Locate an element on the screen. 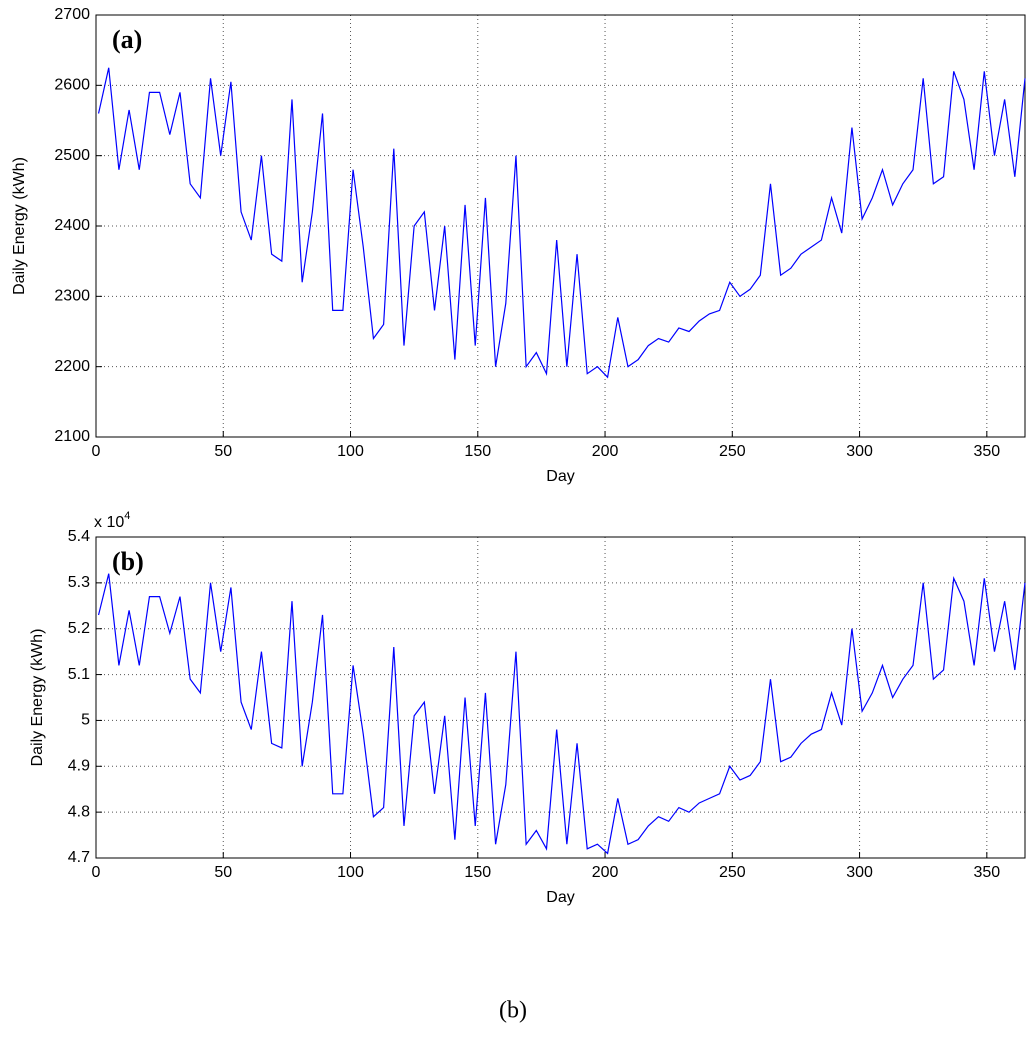  y-tick-label: 2200 is located at coordinates (72, 366).